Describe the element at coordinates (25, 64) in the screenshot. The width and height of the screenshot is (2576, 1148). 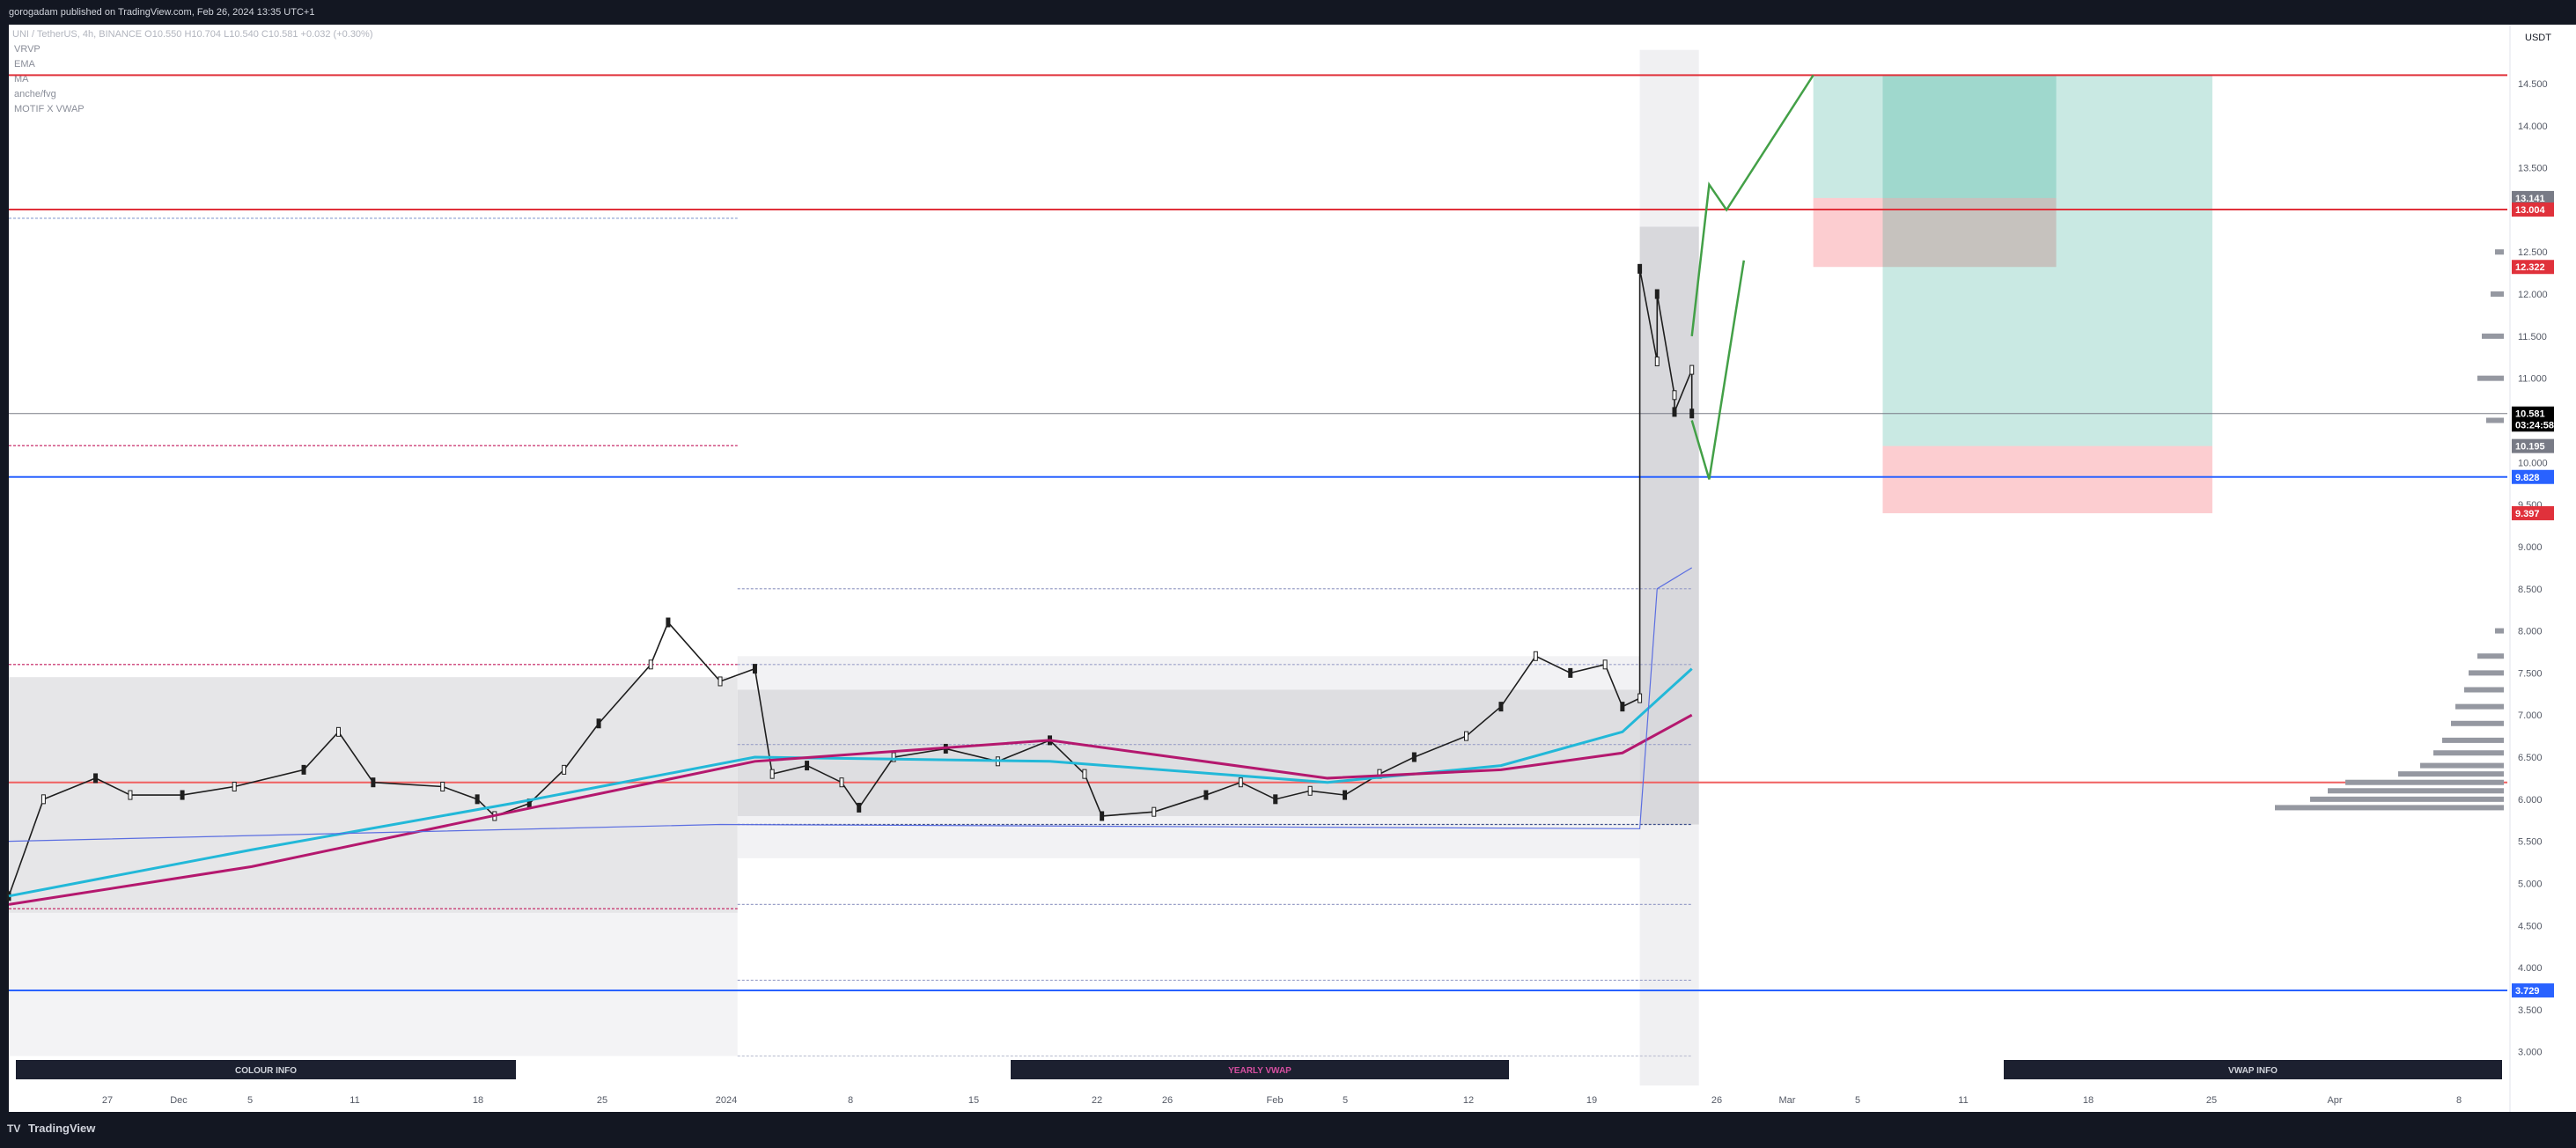
I see `indicator-legend-item: EMA` at that location.